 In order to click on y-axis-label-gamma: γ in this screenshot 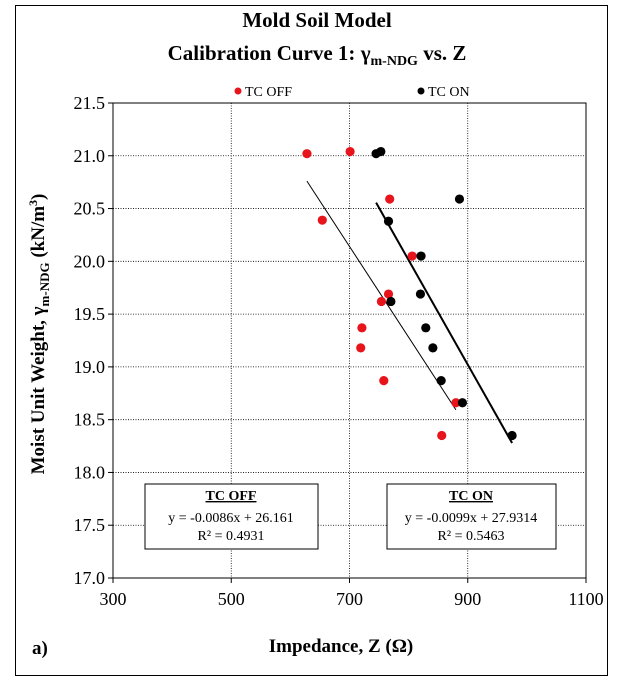, I will do `click(38, 311)`.